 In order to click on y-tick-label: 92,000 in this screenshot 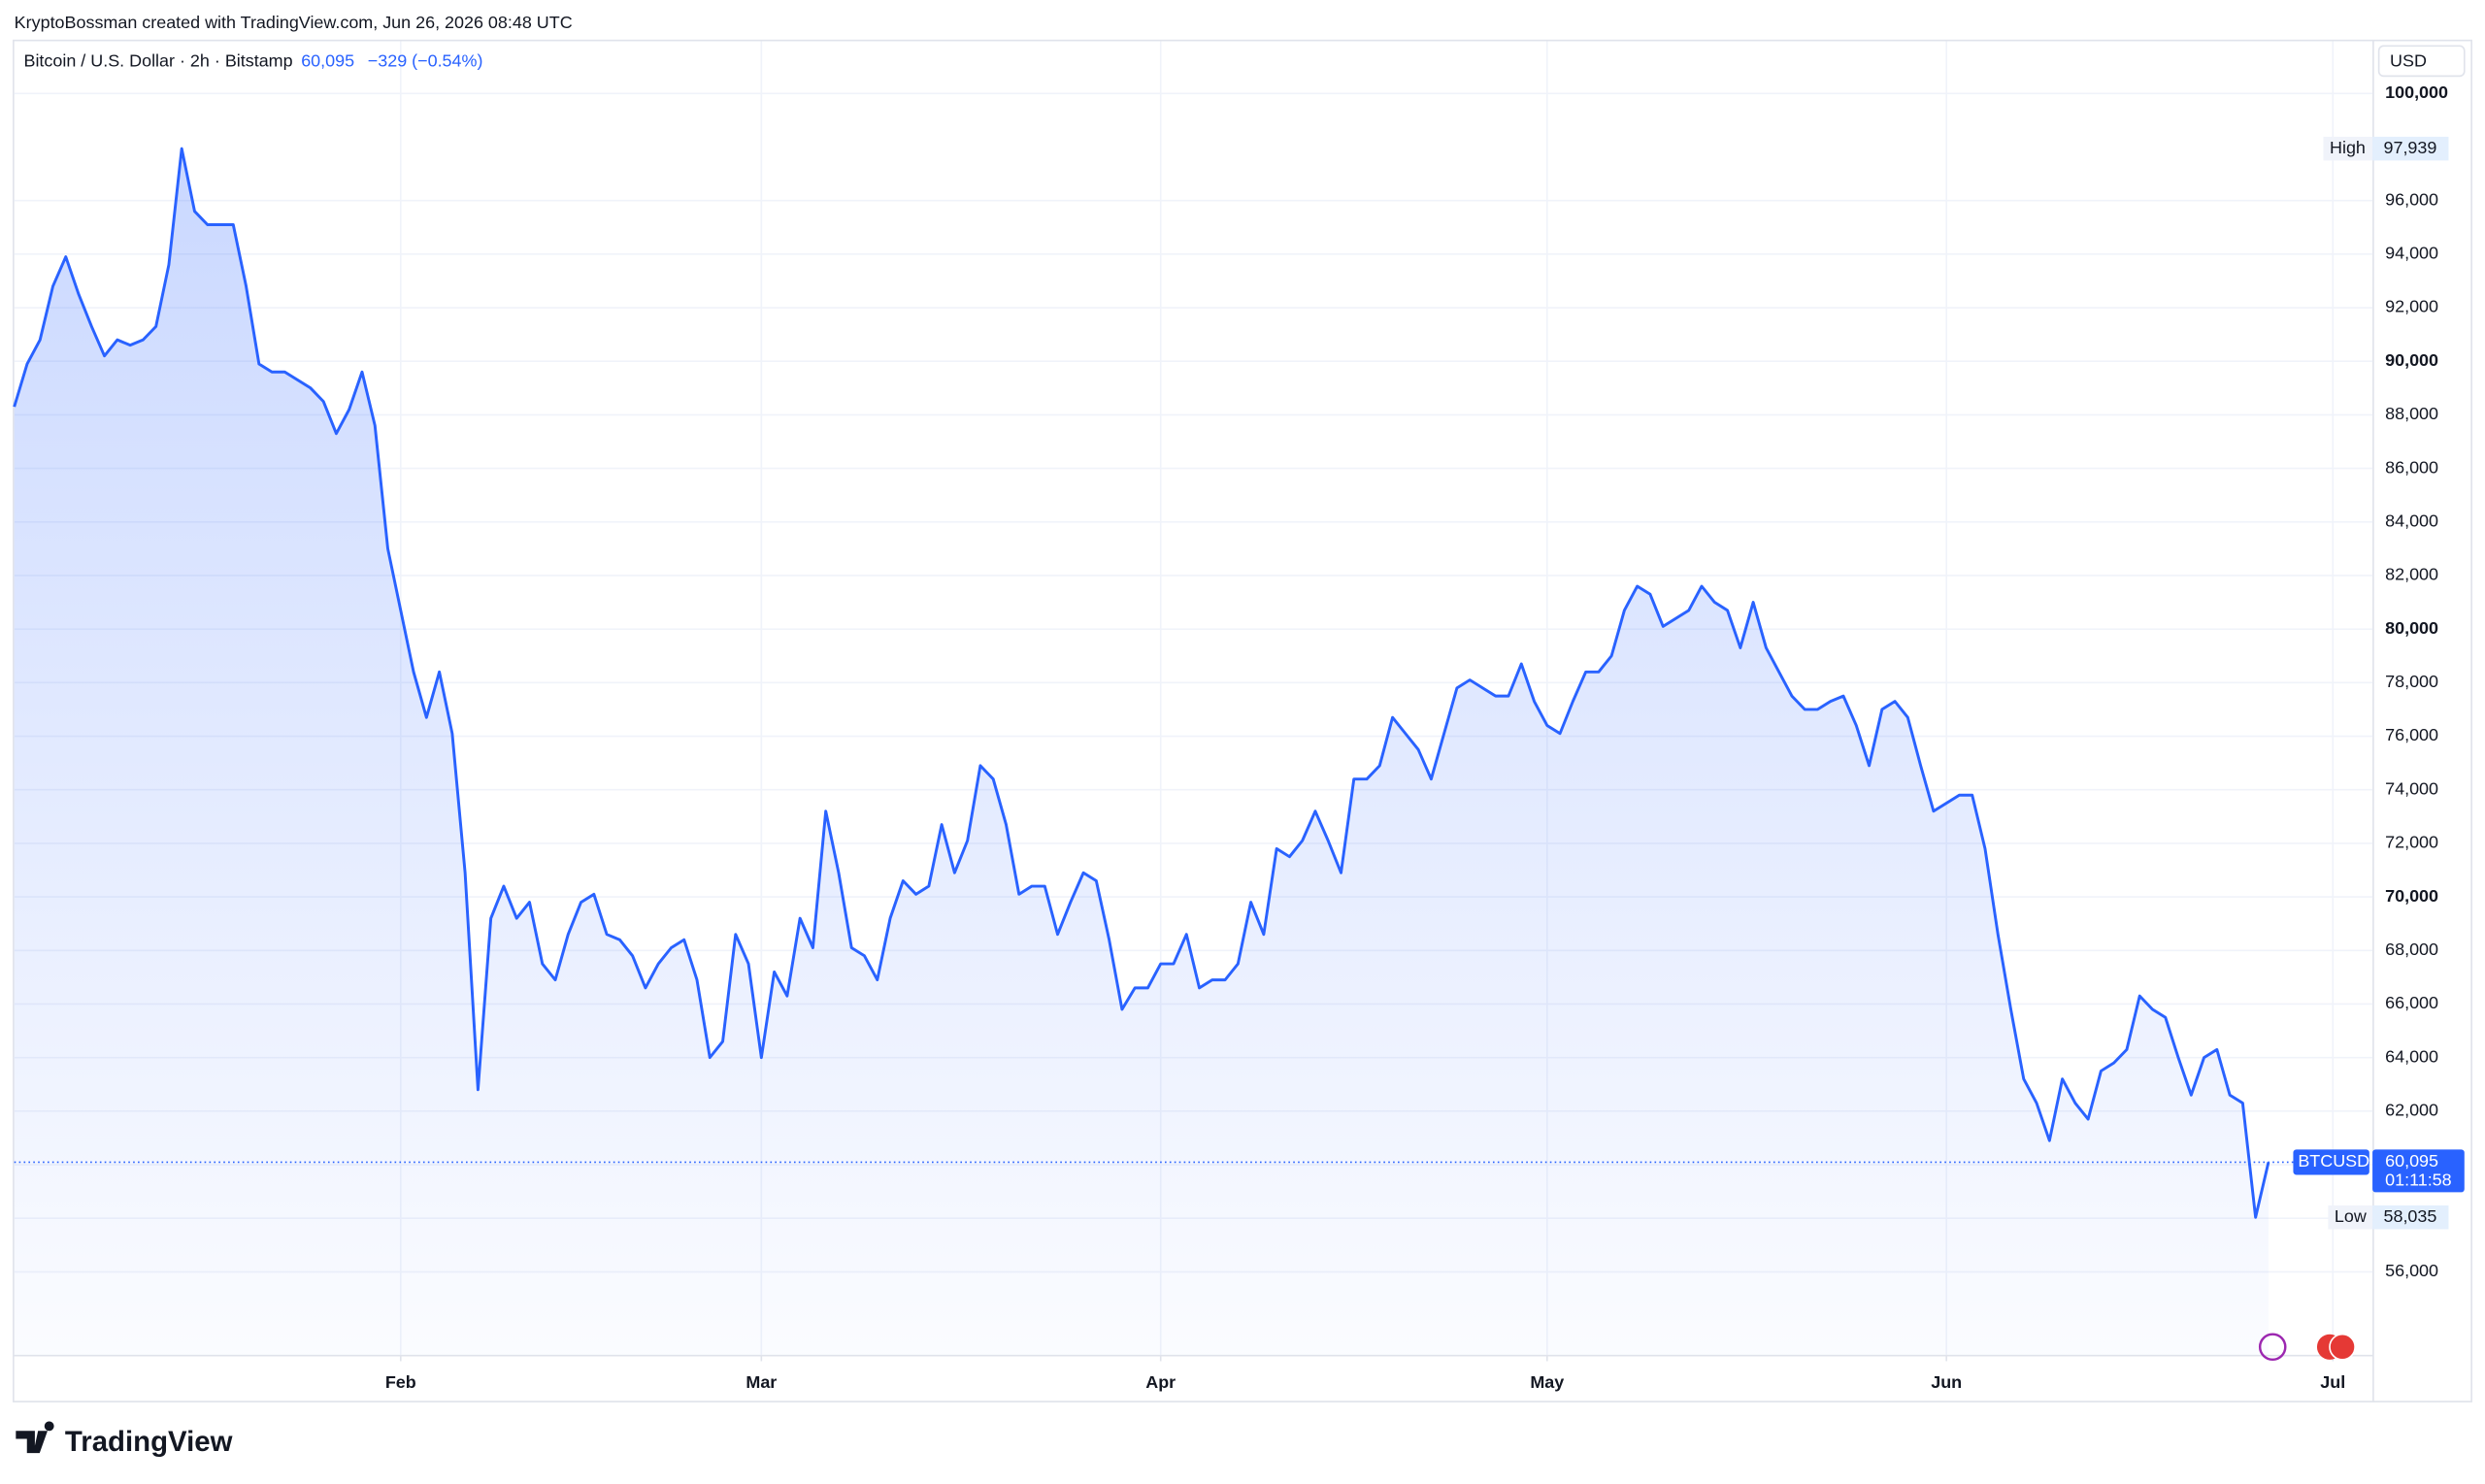, I will do `click(2411, 306)`.